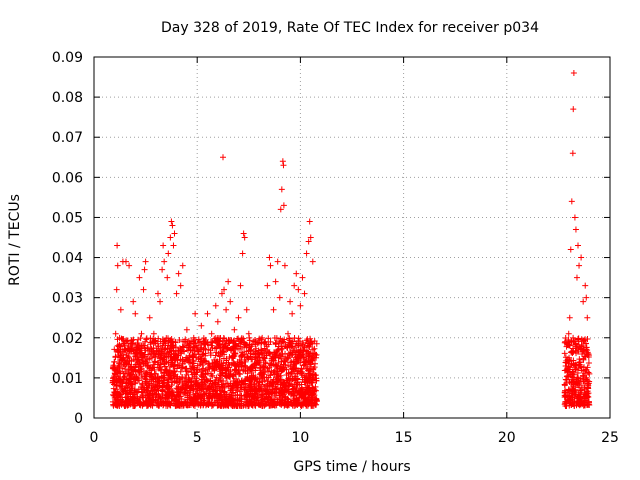 This screenshot has height=480, width=640. I want to click on x-tick-labels: 0 5 10 15 20 25, so click(354, 438).